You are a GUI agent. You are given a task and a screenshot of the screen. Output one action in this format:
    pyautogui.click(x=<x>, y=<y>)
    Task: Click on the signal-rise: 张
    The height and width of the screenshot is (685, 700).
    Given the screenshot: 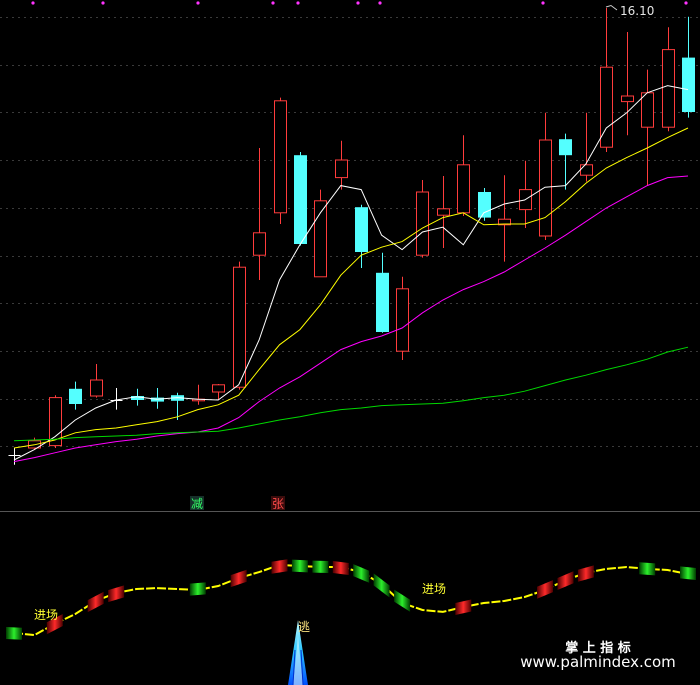 What is the action you would take?
    pyautogui.click(x=278, y=503)
    